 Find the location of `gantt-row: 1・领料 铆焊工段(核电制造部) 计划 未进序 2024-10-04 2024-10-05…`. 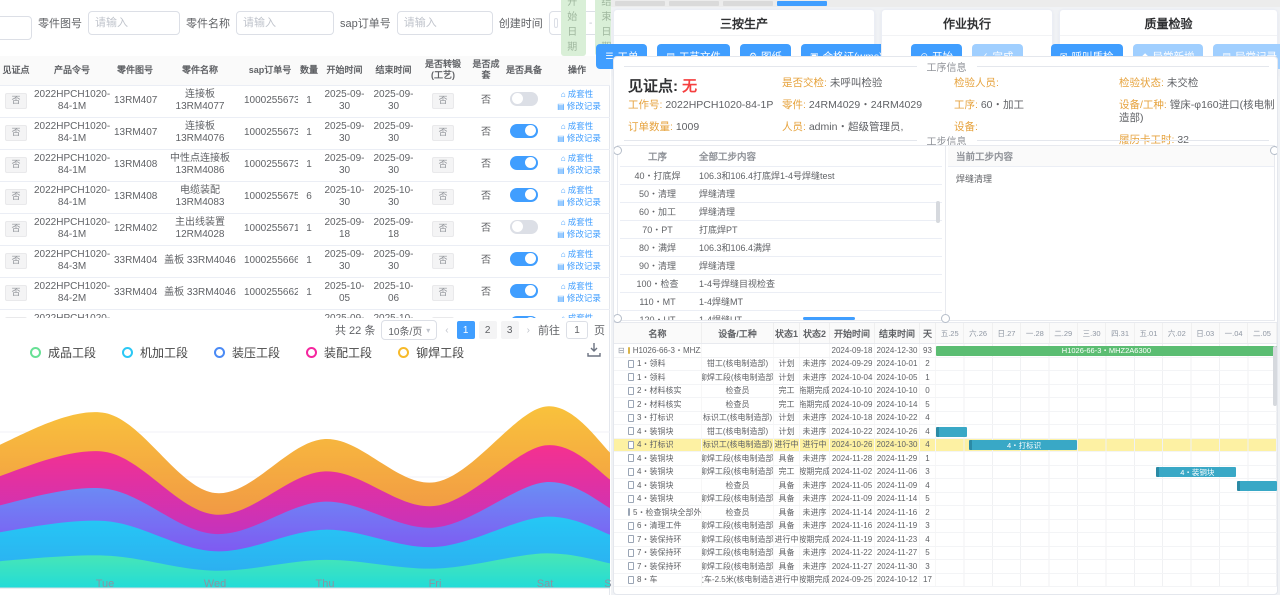

gantt-row: 1・领料 铆焊工段(核电制造部) 计划 未进序 2024-10-04 2024-10-05… is located at coordinates (945, 378).